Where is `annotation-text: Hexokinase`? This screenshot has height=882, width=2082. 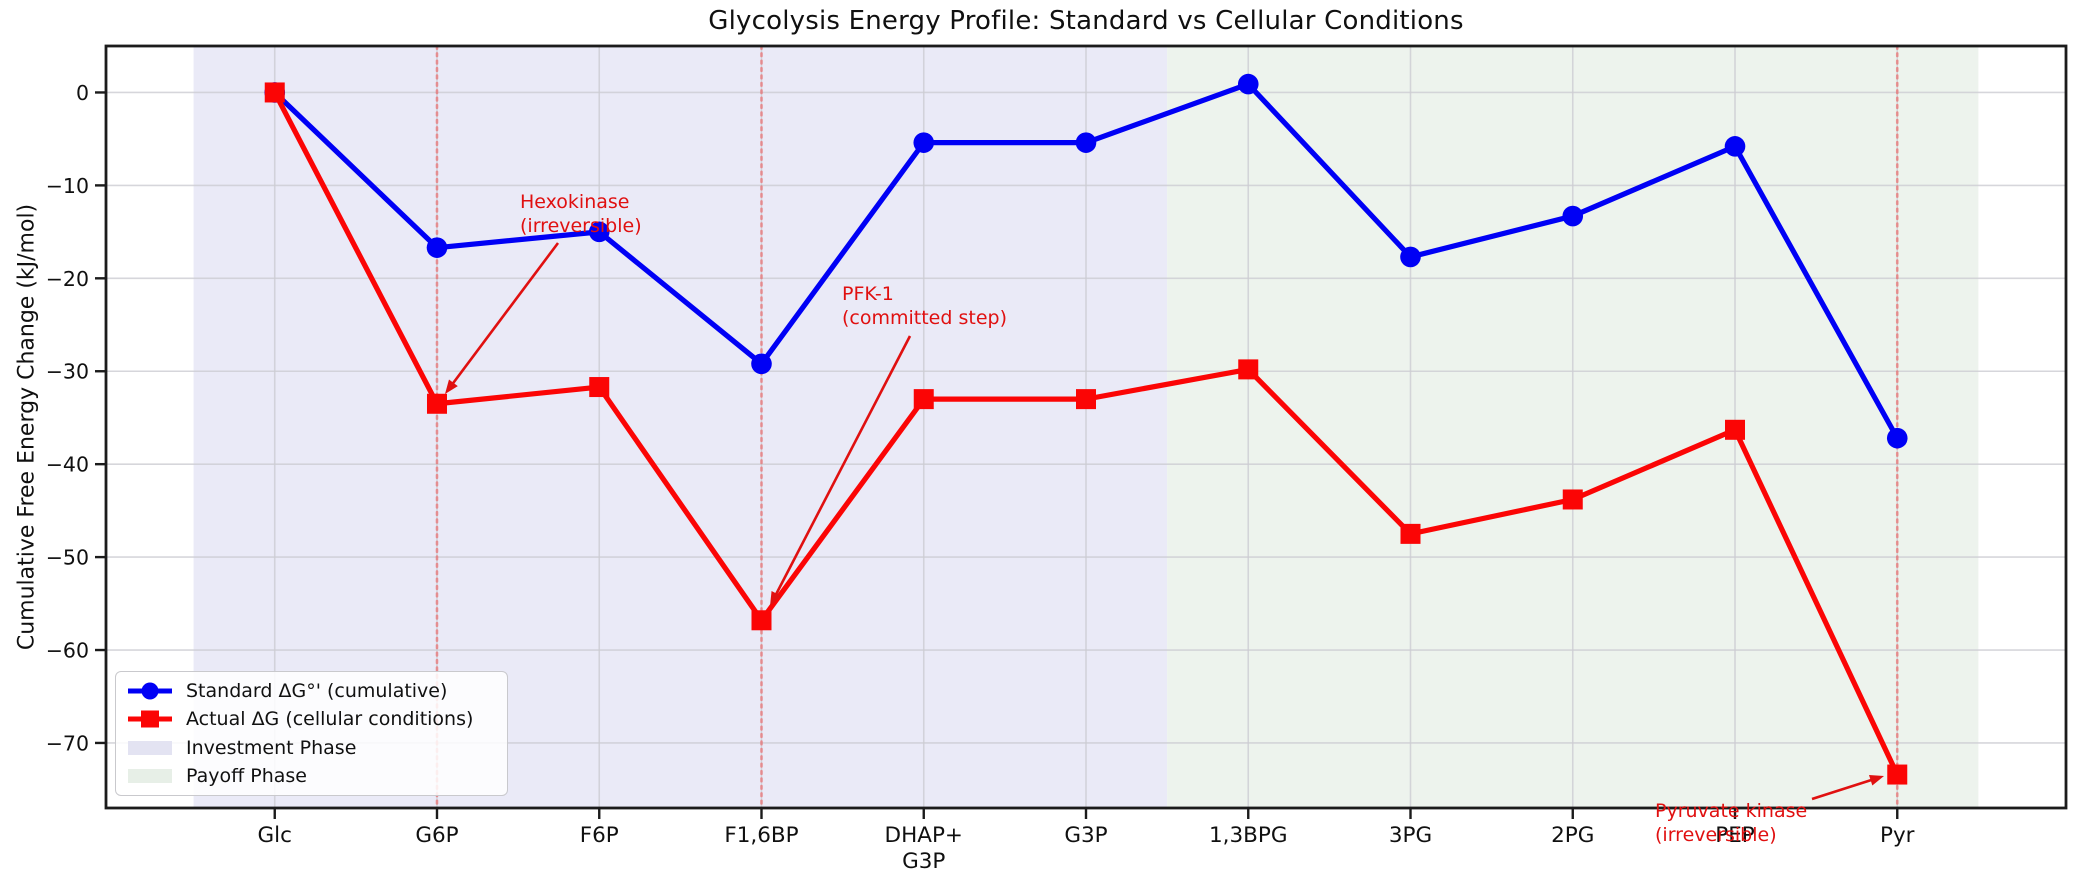 annotation-text: Hexokinase is located at coordinates (574, 202).